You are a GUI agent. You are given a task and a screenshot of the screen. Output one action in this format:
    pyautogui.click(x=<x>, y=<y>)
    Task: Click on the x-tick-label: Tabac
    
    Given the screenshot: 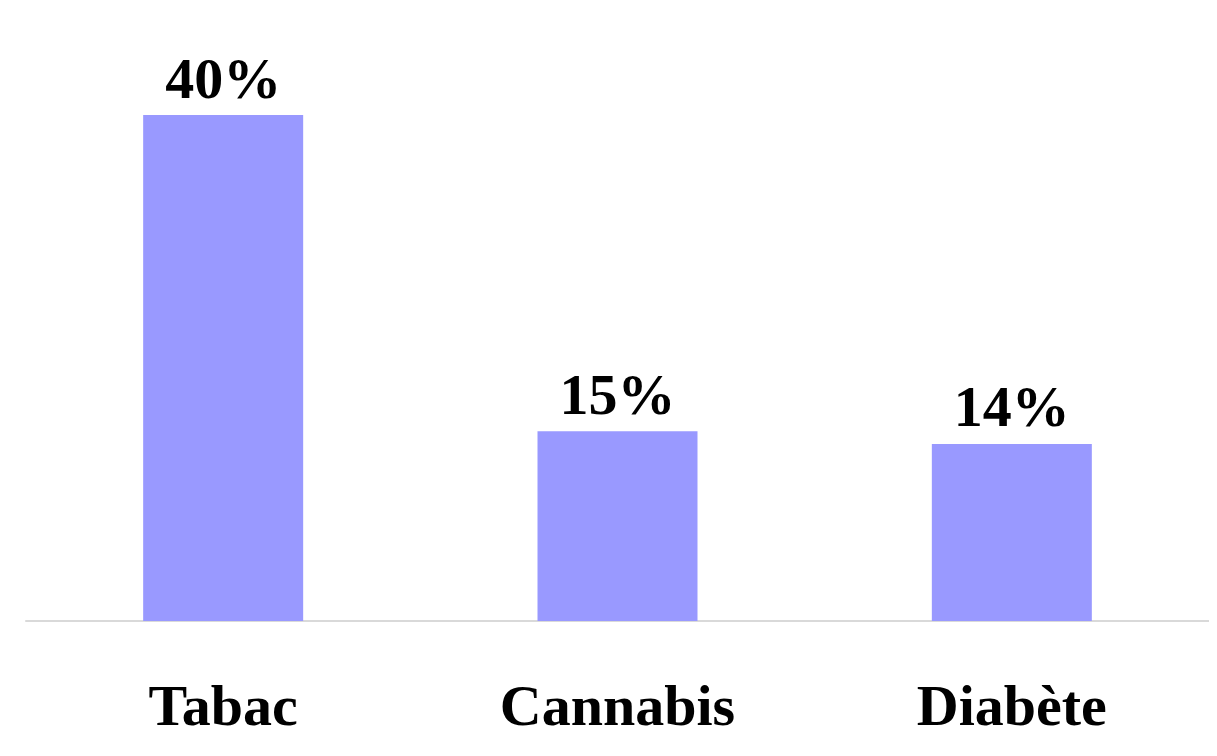 What is the action you would take?
    pyautogui.click(x=223, y=705)
    